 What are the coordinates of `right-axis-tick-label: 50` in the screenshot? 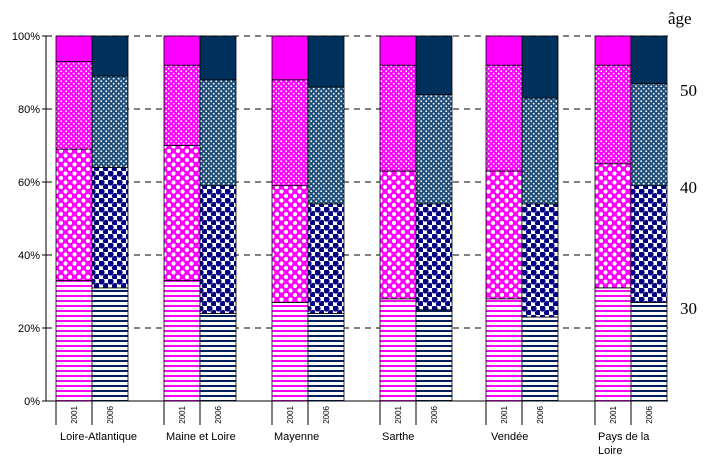 It's located at (688, 90).